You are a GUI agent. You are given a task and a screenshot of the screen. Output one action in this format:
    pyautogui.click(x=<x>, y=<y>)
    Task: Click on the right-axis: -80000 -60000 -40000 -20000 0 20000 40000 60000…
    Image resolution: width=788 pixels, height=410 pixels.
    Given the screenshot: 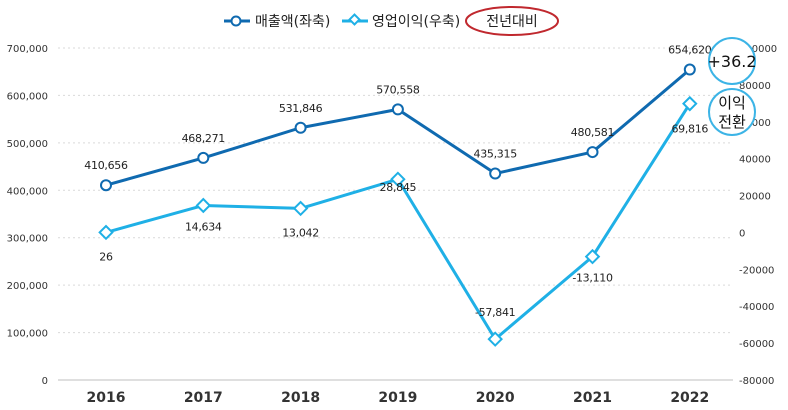 What is the action you would take?
    pyautogui.click(x=758, y=215)
    